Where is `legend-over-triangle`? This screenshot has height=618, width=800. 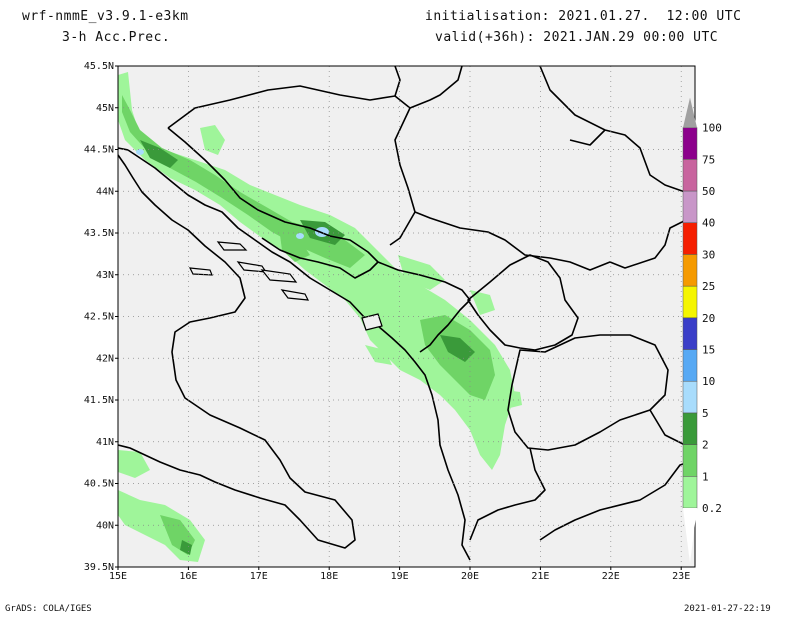
legend-over-triangle is located at coordinates (690, 112).